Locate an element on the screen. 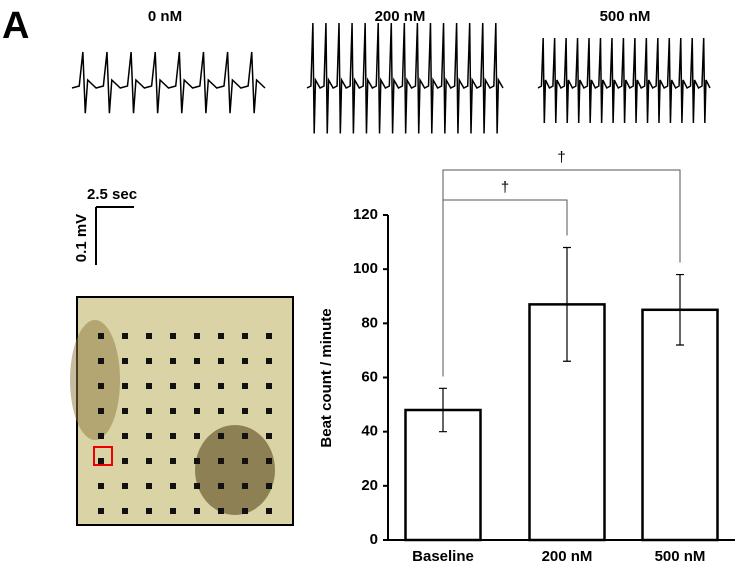 The image size is (735, 567). trace-label: 200 nM is located at coordinates (400, 16).